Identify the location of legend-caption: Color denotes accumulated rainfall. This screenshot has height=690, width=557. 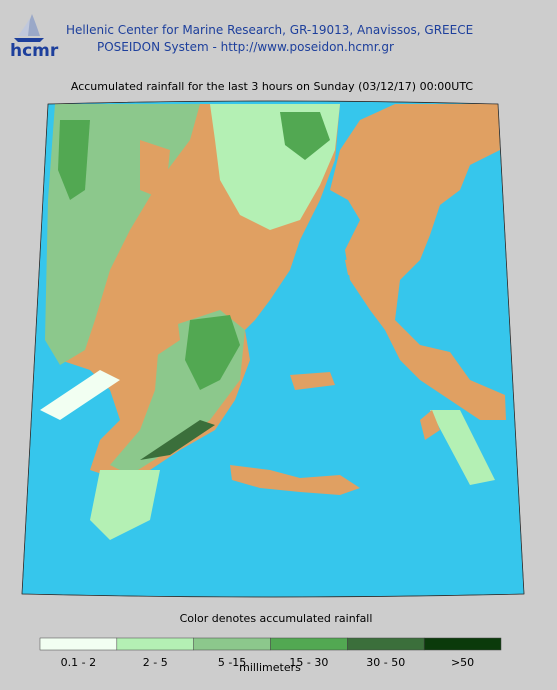
(276, 618).